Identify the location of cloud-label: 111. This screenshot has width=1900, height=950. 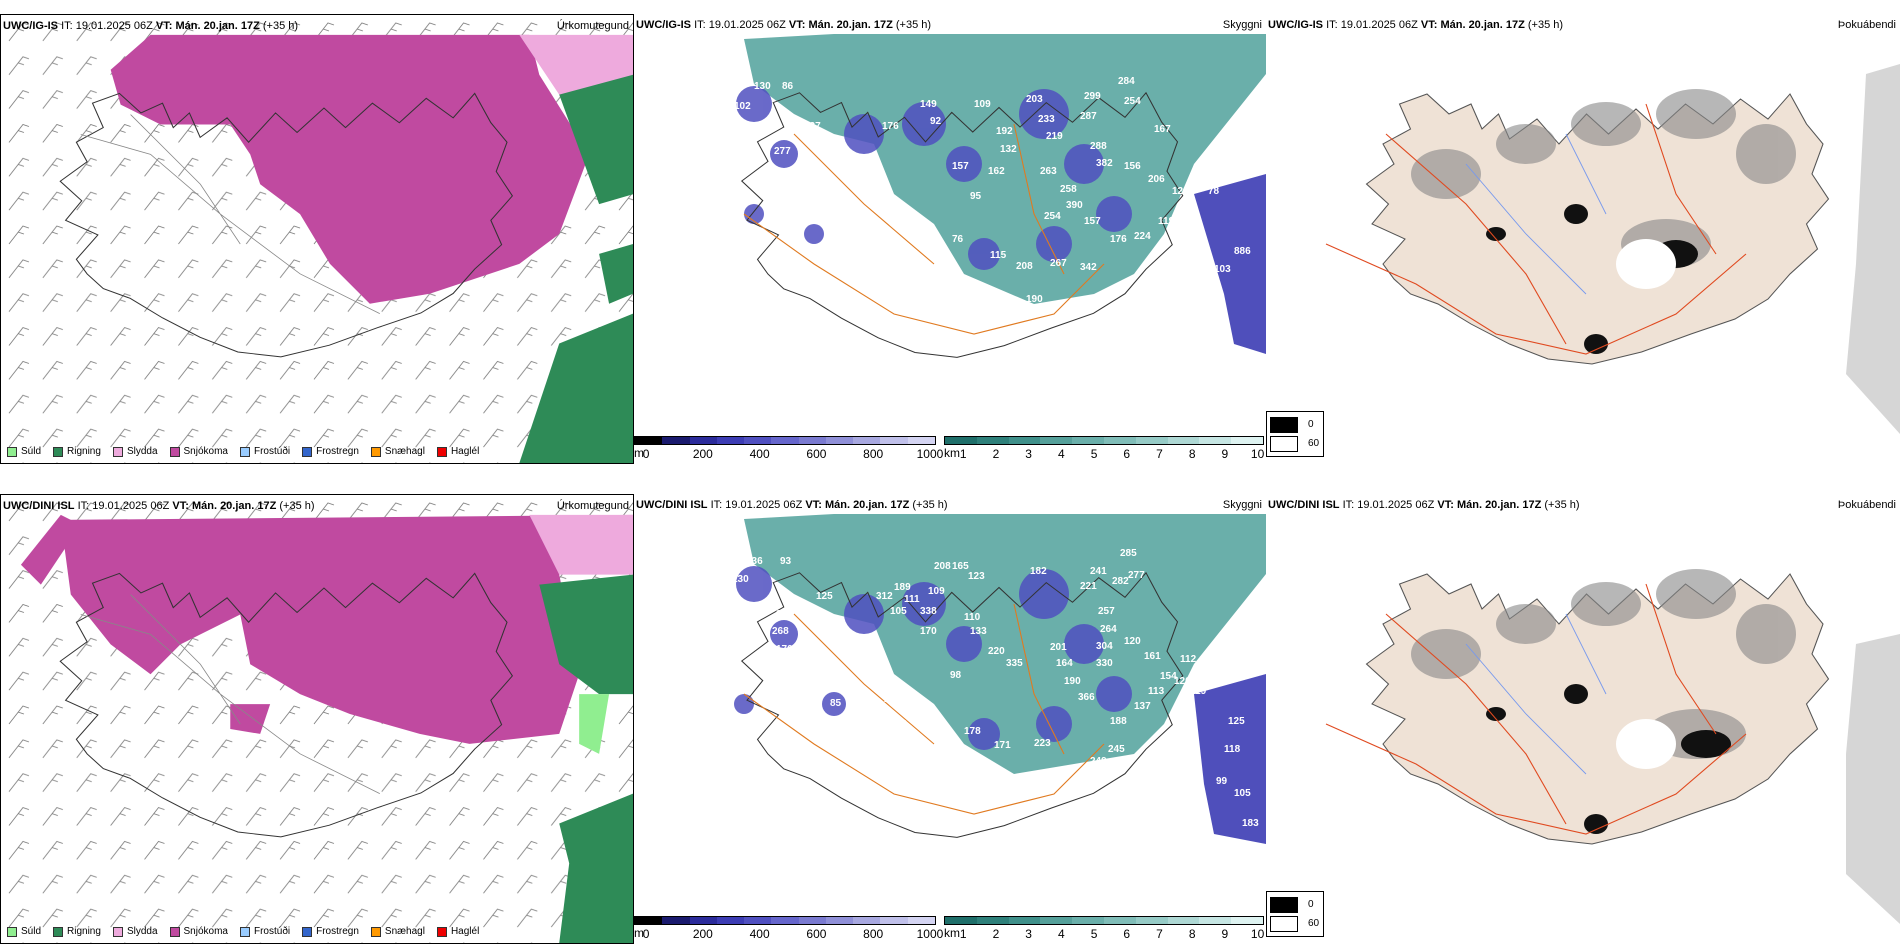
(790, 189).